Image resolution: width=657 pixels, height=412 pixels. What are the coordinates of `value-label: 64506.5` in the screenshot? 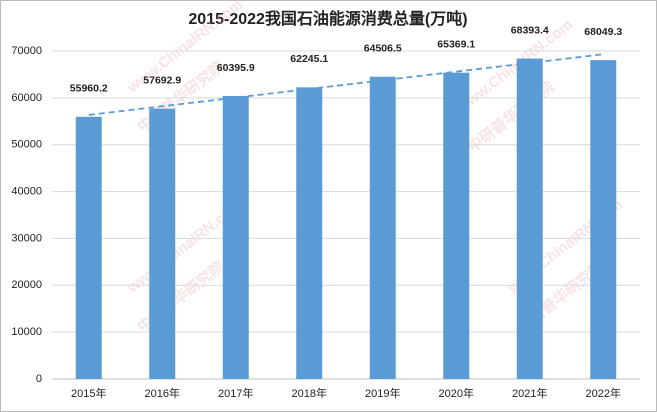 It's located at (383, 49).